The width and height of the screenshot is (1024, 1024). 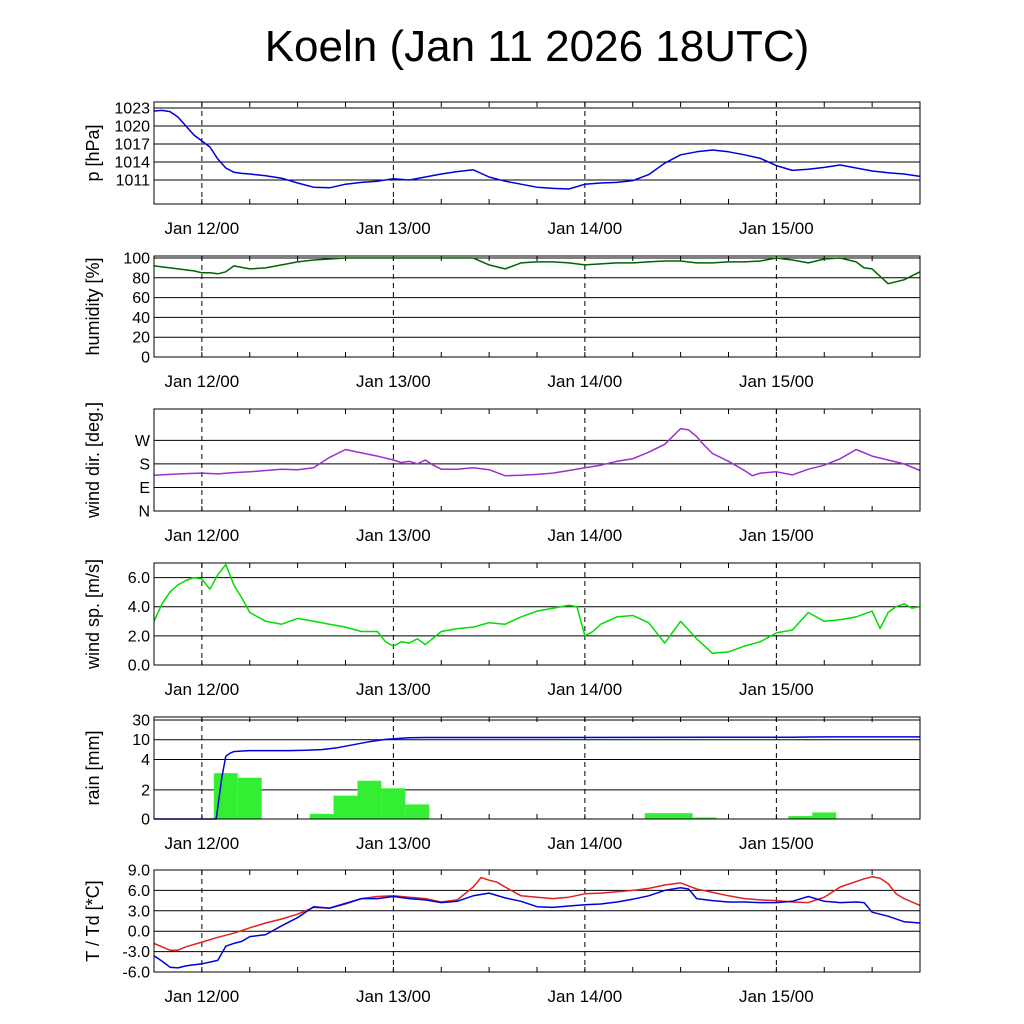 I want to click on y-tick-label: 3.0, so click(x=139, y=911).